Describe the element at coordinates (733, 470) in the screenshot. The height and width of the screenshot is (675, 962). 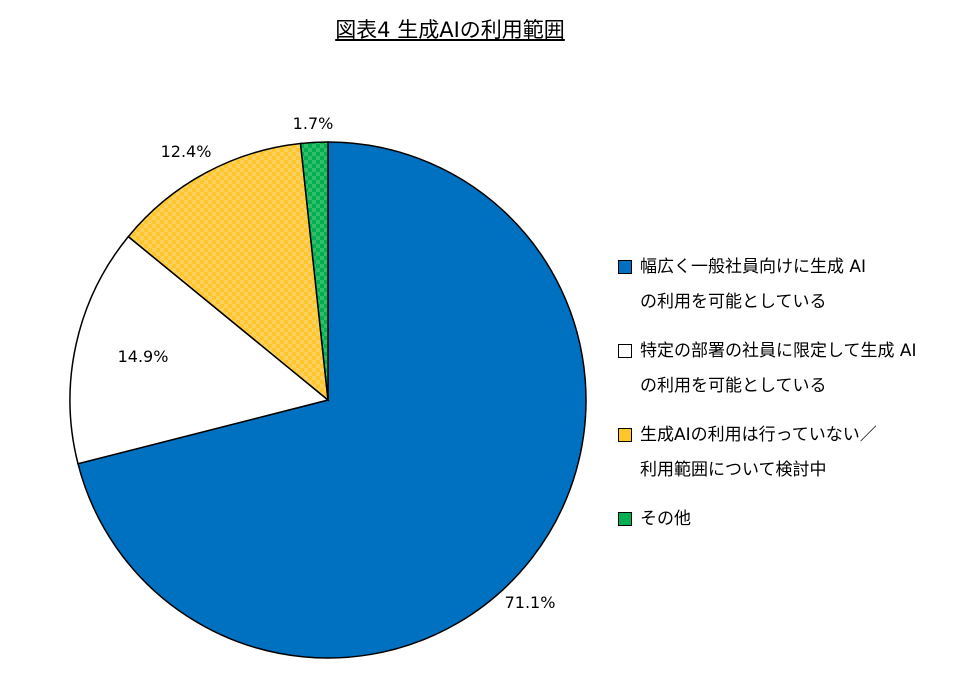
I see `legend-label: 利用範囲について検討中` at that location.